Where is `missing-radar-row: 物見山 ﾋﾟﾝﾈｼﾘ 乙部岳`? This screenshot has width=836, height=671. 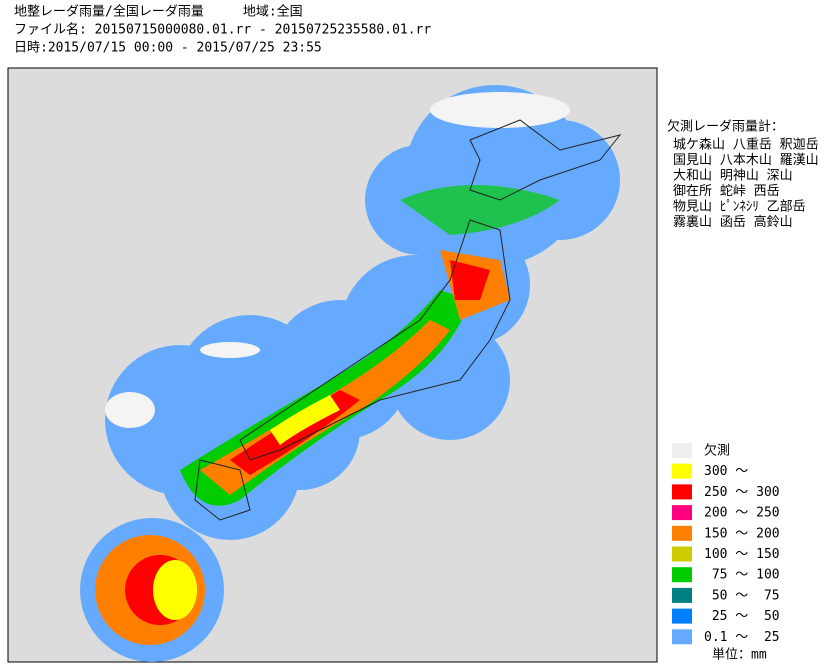 missing-radar-row: 物見山 ﾋﾟﾝﾈｼﾘ 乙部岳 is located at coordinates (739, 207).